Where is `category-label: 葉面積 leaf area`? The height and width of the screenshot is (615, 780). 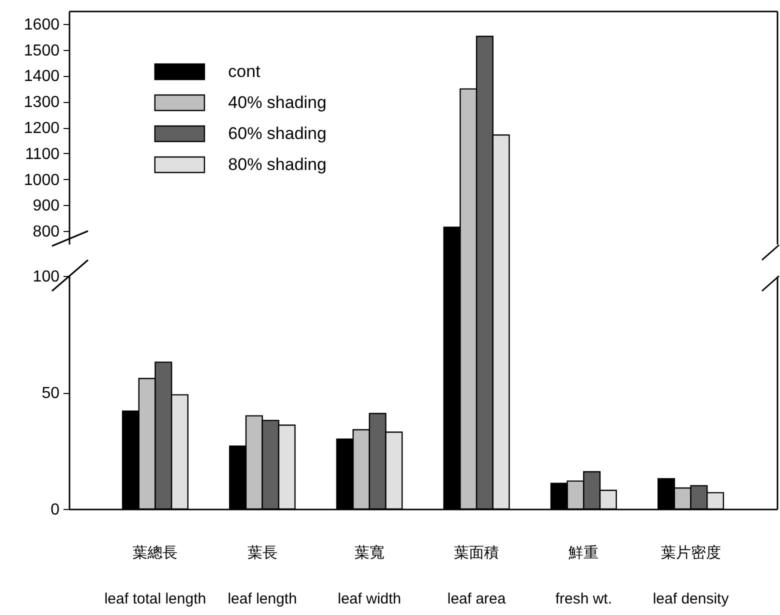
category-label: 葉面積 leaf area is located at coordinates (476, 576).